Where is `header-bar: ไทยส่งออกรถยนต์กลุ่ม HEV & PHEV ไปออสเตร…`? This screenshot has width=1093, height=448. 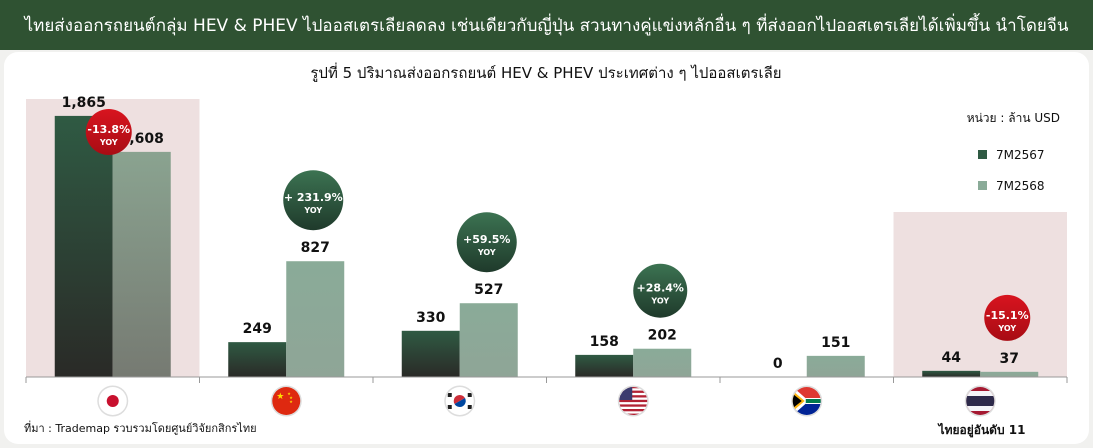
header-bar: ไทยส่งออกรถยนต์กลุ่ม HEV & PHEV ไปออสเตร… is located at coordinates (546, 25).